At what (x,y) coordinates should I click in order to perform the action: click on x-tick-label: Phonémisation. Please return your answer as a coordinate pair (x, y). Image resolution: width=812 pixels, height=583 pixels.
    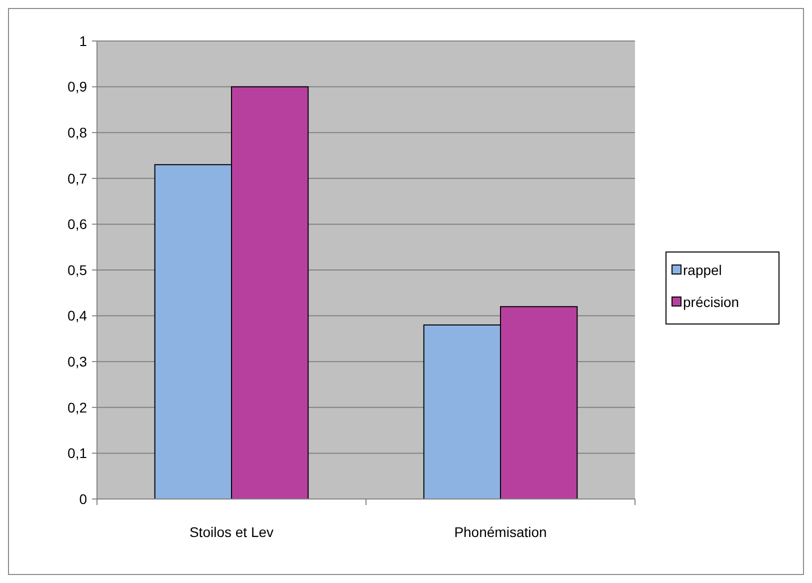
    Looking at the image, I should click on (500, 532).